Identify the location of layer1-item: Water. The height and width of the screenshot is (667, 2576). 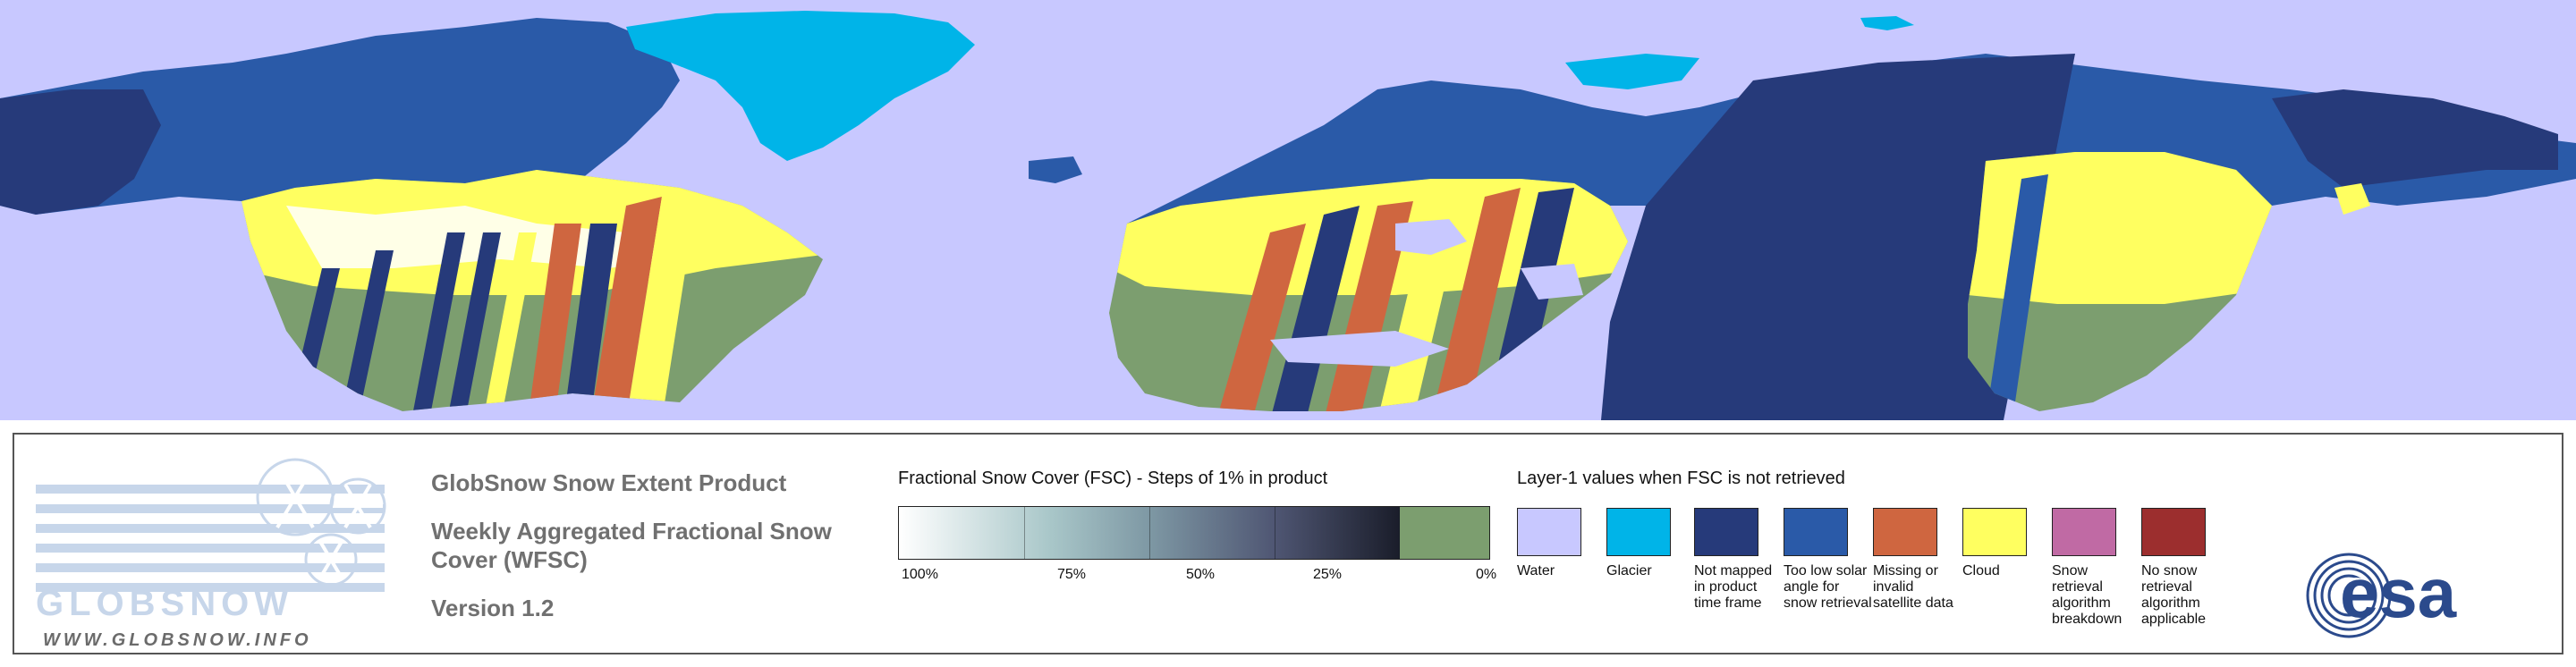
(1561, 544).